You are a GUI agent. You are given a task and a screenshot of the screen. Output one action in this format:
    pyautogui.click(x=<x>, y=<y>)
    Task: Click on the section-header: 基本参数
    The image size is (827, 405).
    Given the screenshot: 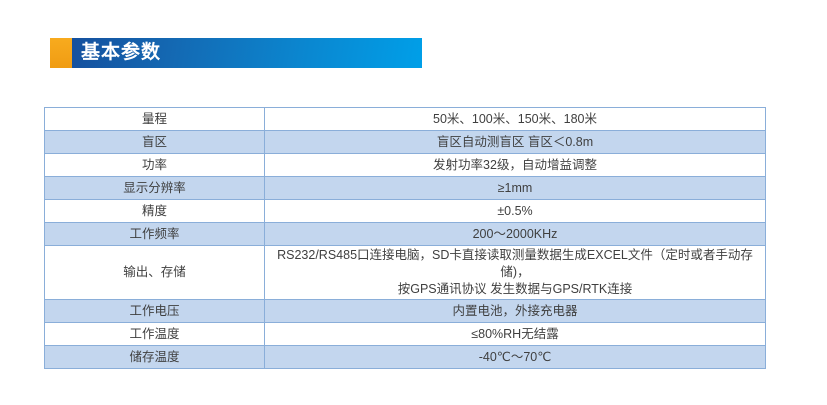 What is the action you would take?
    pyautogui.click(x=236, y=53)
    